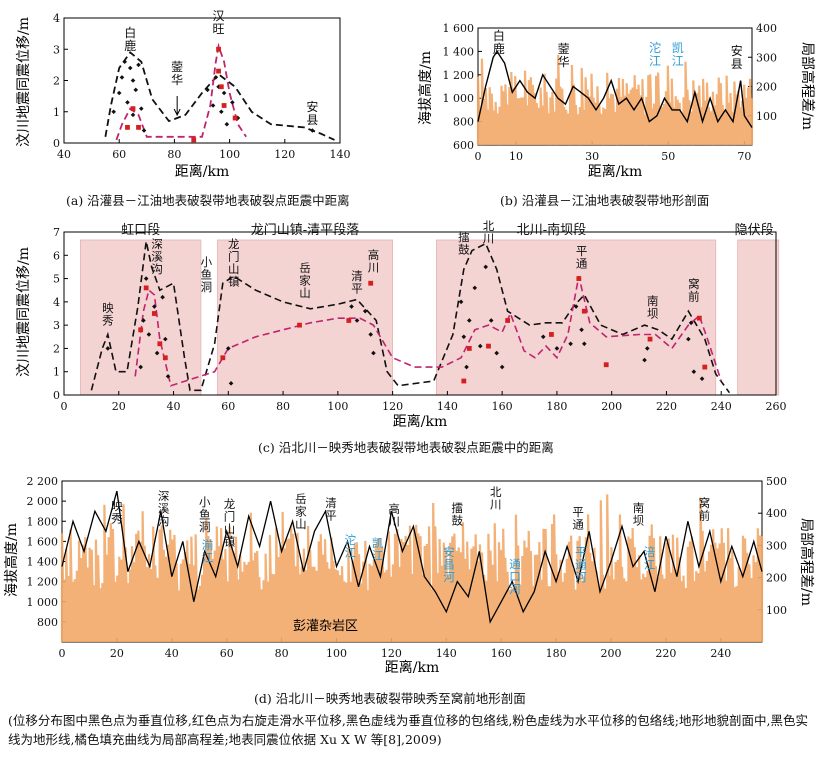 The height and width of the screenshot is (764, 822). Describe the element at coordinates (202, 80) in the screenshot. I see `panel-a-frame` at that location.